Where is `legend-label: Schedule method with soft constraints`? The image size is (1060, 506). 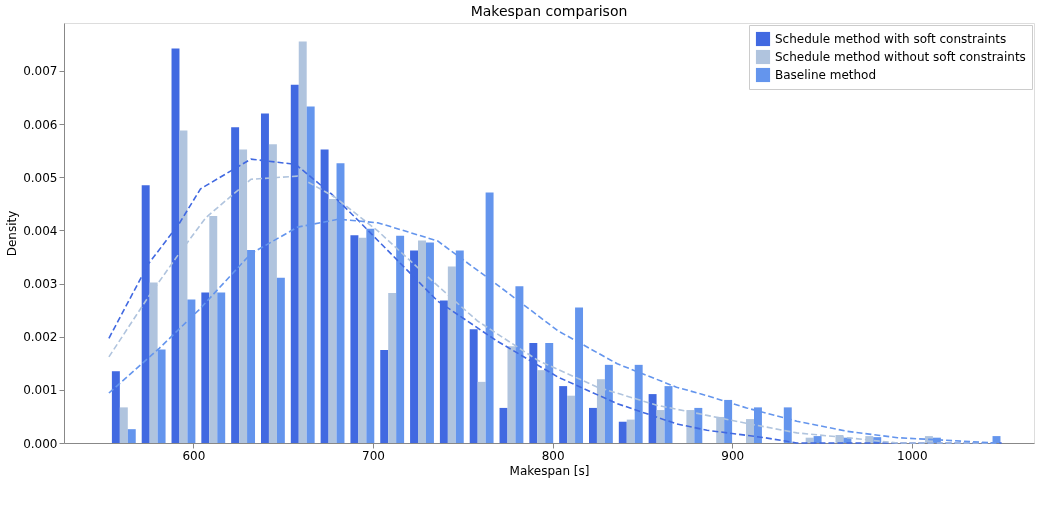 legend-label: Schedule method with soft constraints is located at coordinates (891, 39).